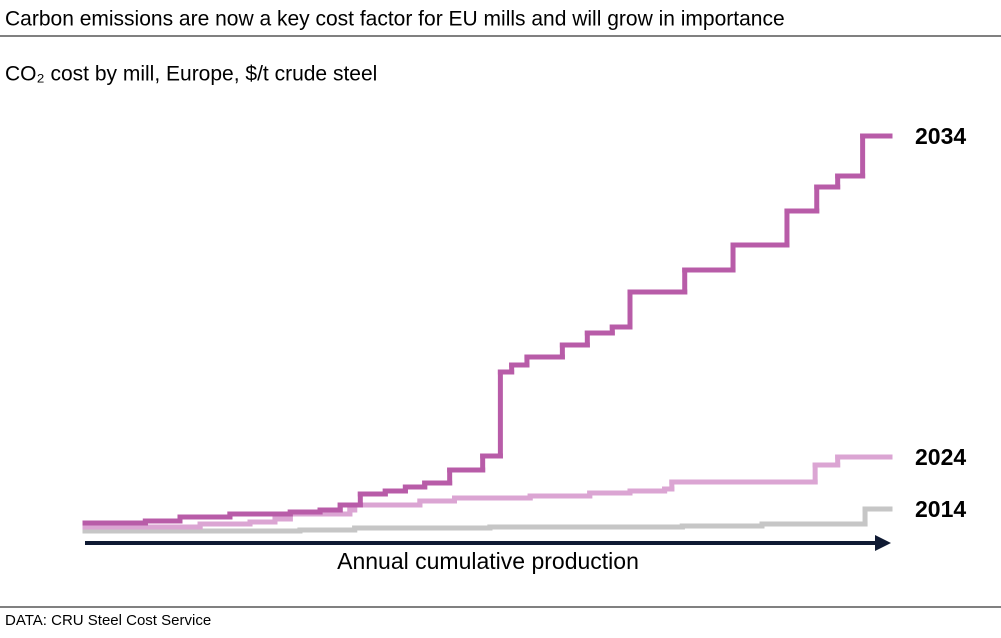 The image size is (1001, 638). What do you see at coordinates (940, 136) in the screenshot?
I see `series-label: 2034` at bounding box center [940, 136].